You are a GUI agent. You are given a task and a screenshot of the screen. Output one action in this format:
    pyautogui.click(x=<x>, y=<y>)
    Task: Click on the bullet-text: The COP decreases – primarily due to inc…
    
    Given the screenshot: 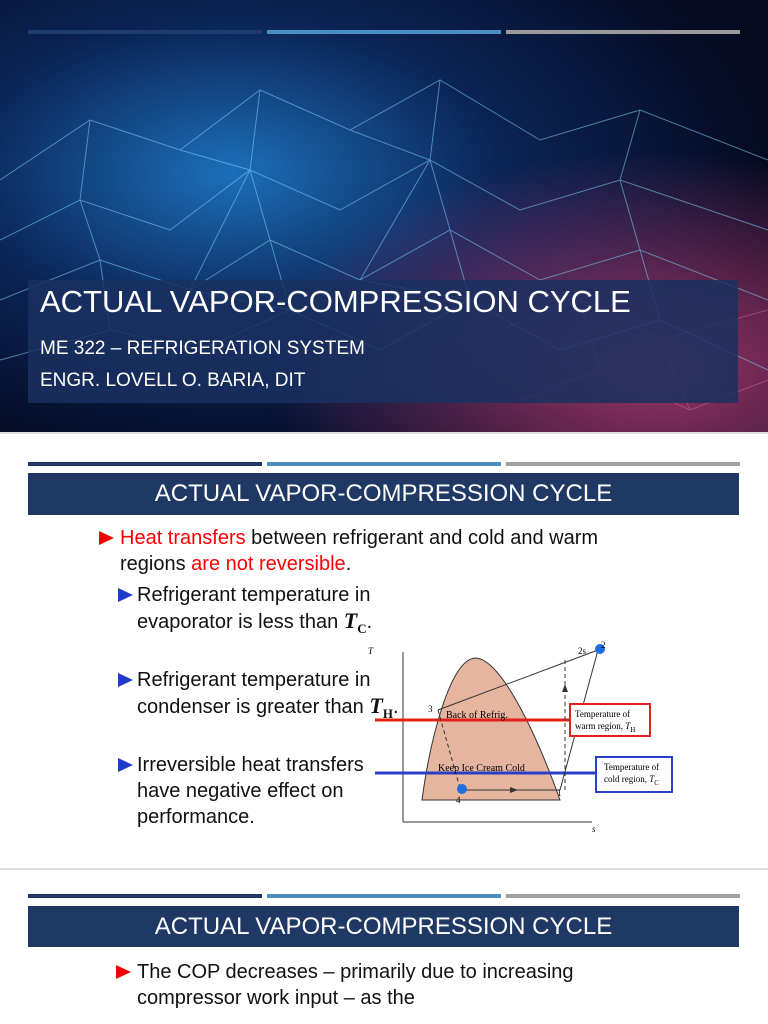 What is the action you would take?
    pyautogui.click(x=397, y=985)
    